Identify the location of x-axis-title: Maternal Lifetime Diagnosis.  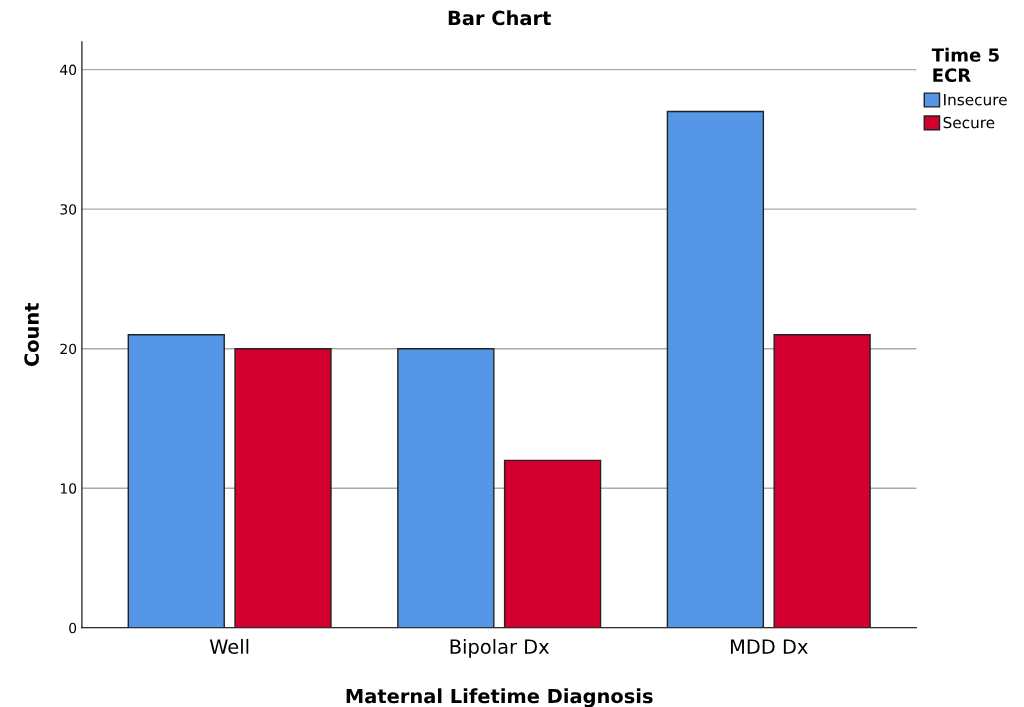
(499, 697).